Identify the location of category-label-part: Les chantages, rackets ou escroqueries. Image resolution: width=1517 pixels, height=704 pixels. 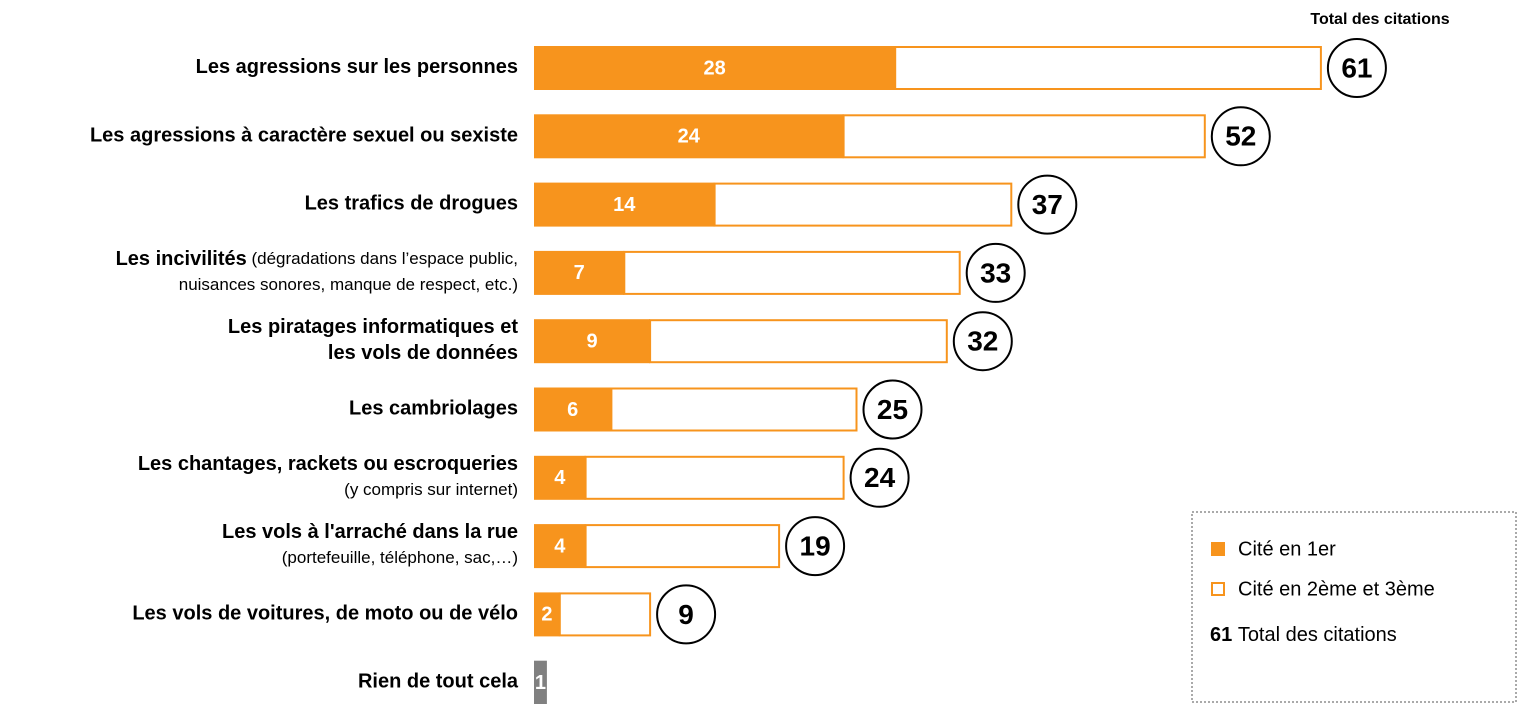
(328, 464).